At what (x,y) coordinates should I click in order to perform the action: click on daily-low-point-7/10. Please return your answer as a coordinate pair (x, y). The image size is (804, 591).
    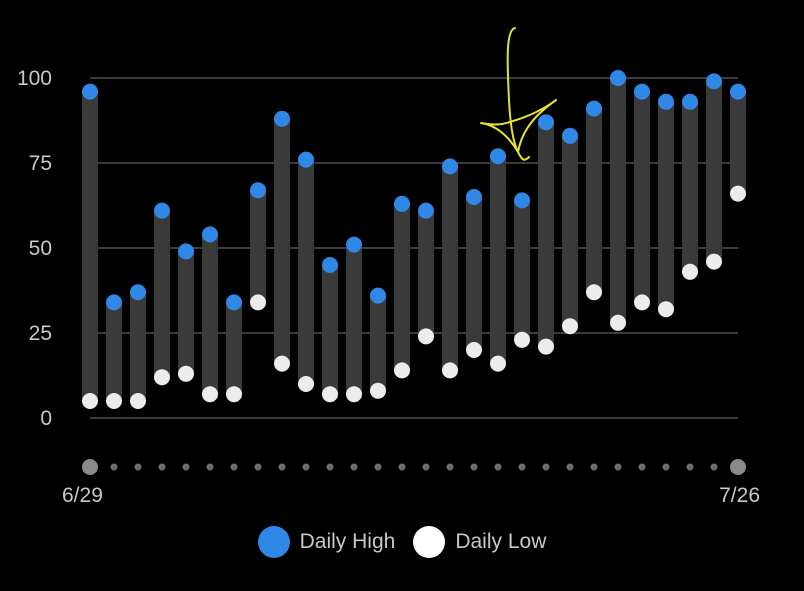
    Looking at the image, I should click on (354, 394).